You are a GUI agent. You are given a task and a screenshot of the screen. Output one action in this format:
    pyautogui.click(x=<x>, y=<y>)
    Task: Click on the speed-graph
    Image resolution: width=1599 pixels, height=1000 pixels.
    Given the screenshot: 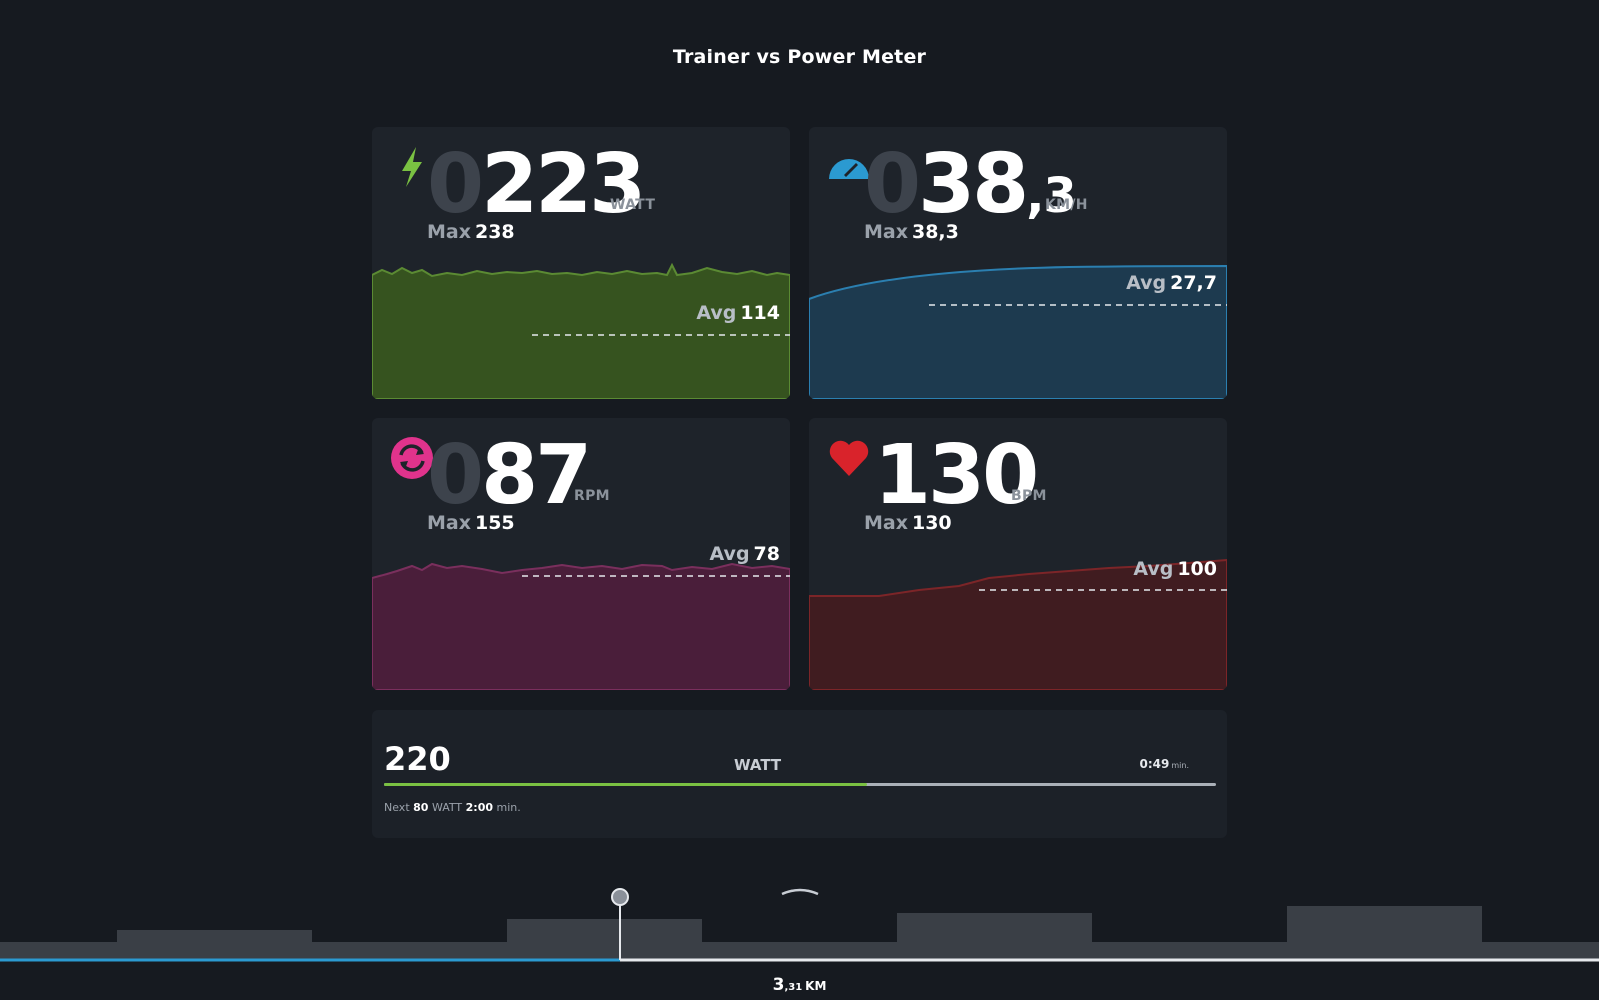 What is the action you would take?
    pyautogui.click(x=1018, y=332)
    